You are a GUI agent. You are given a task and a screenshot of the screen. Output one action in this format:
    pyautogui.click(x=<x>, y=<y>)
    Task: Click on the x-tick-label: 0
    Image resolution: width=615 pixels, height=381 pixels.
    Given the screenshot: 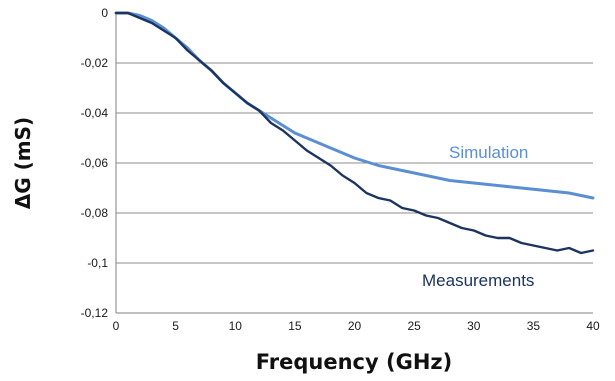 What is the action you would take?
    pyautogui.click(x=116, y=326)
    